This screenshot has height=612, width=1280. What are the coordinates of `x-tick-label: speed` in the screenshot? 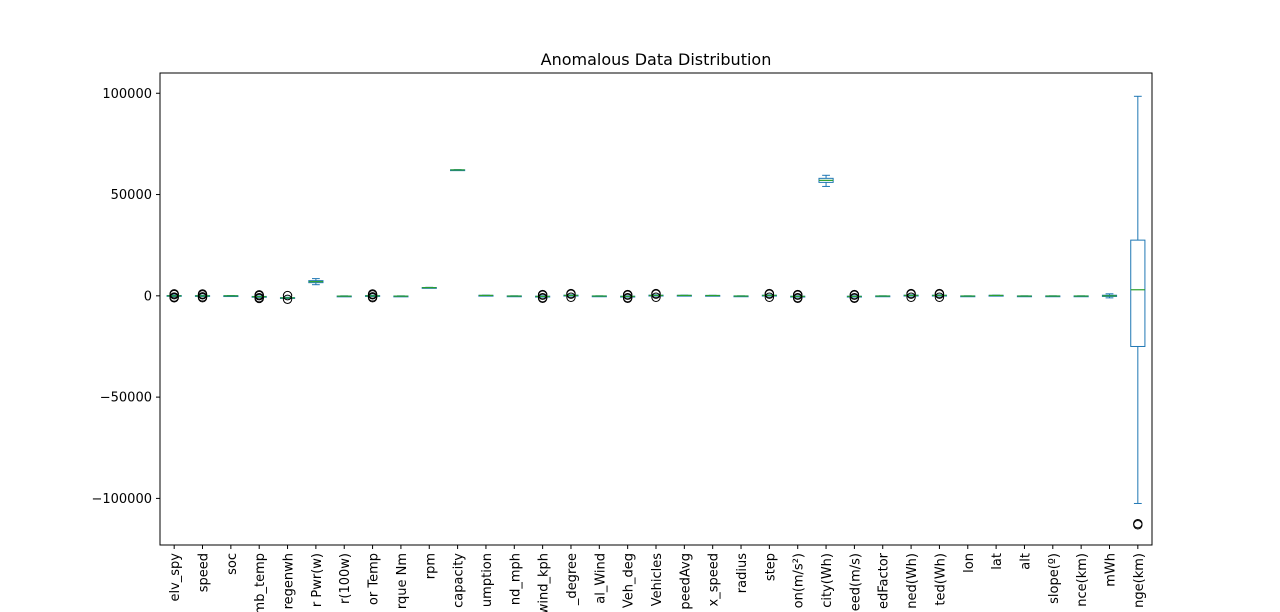 It's located at (204, 572).